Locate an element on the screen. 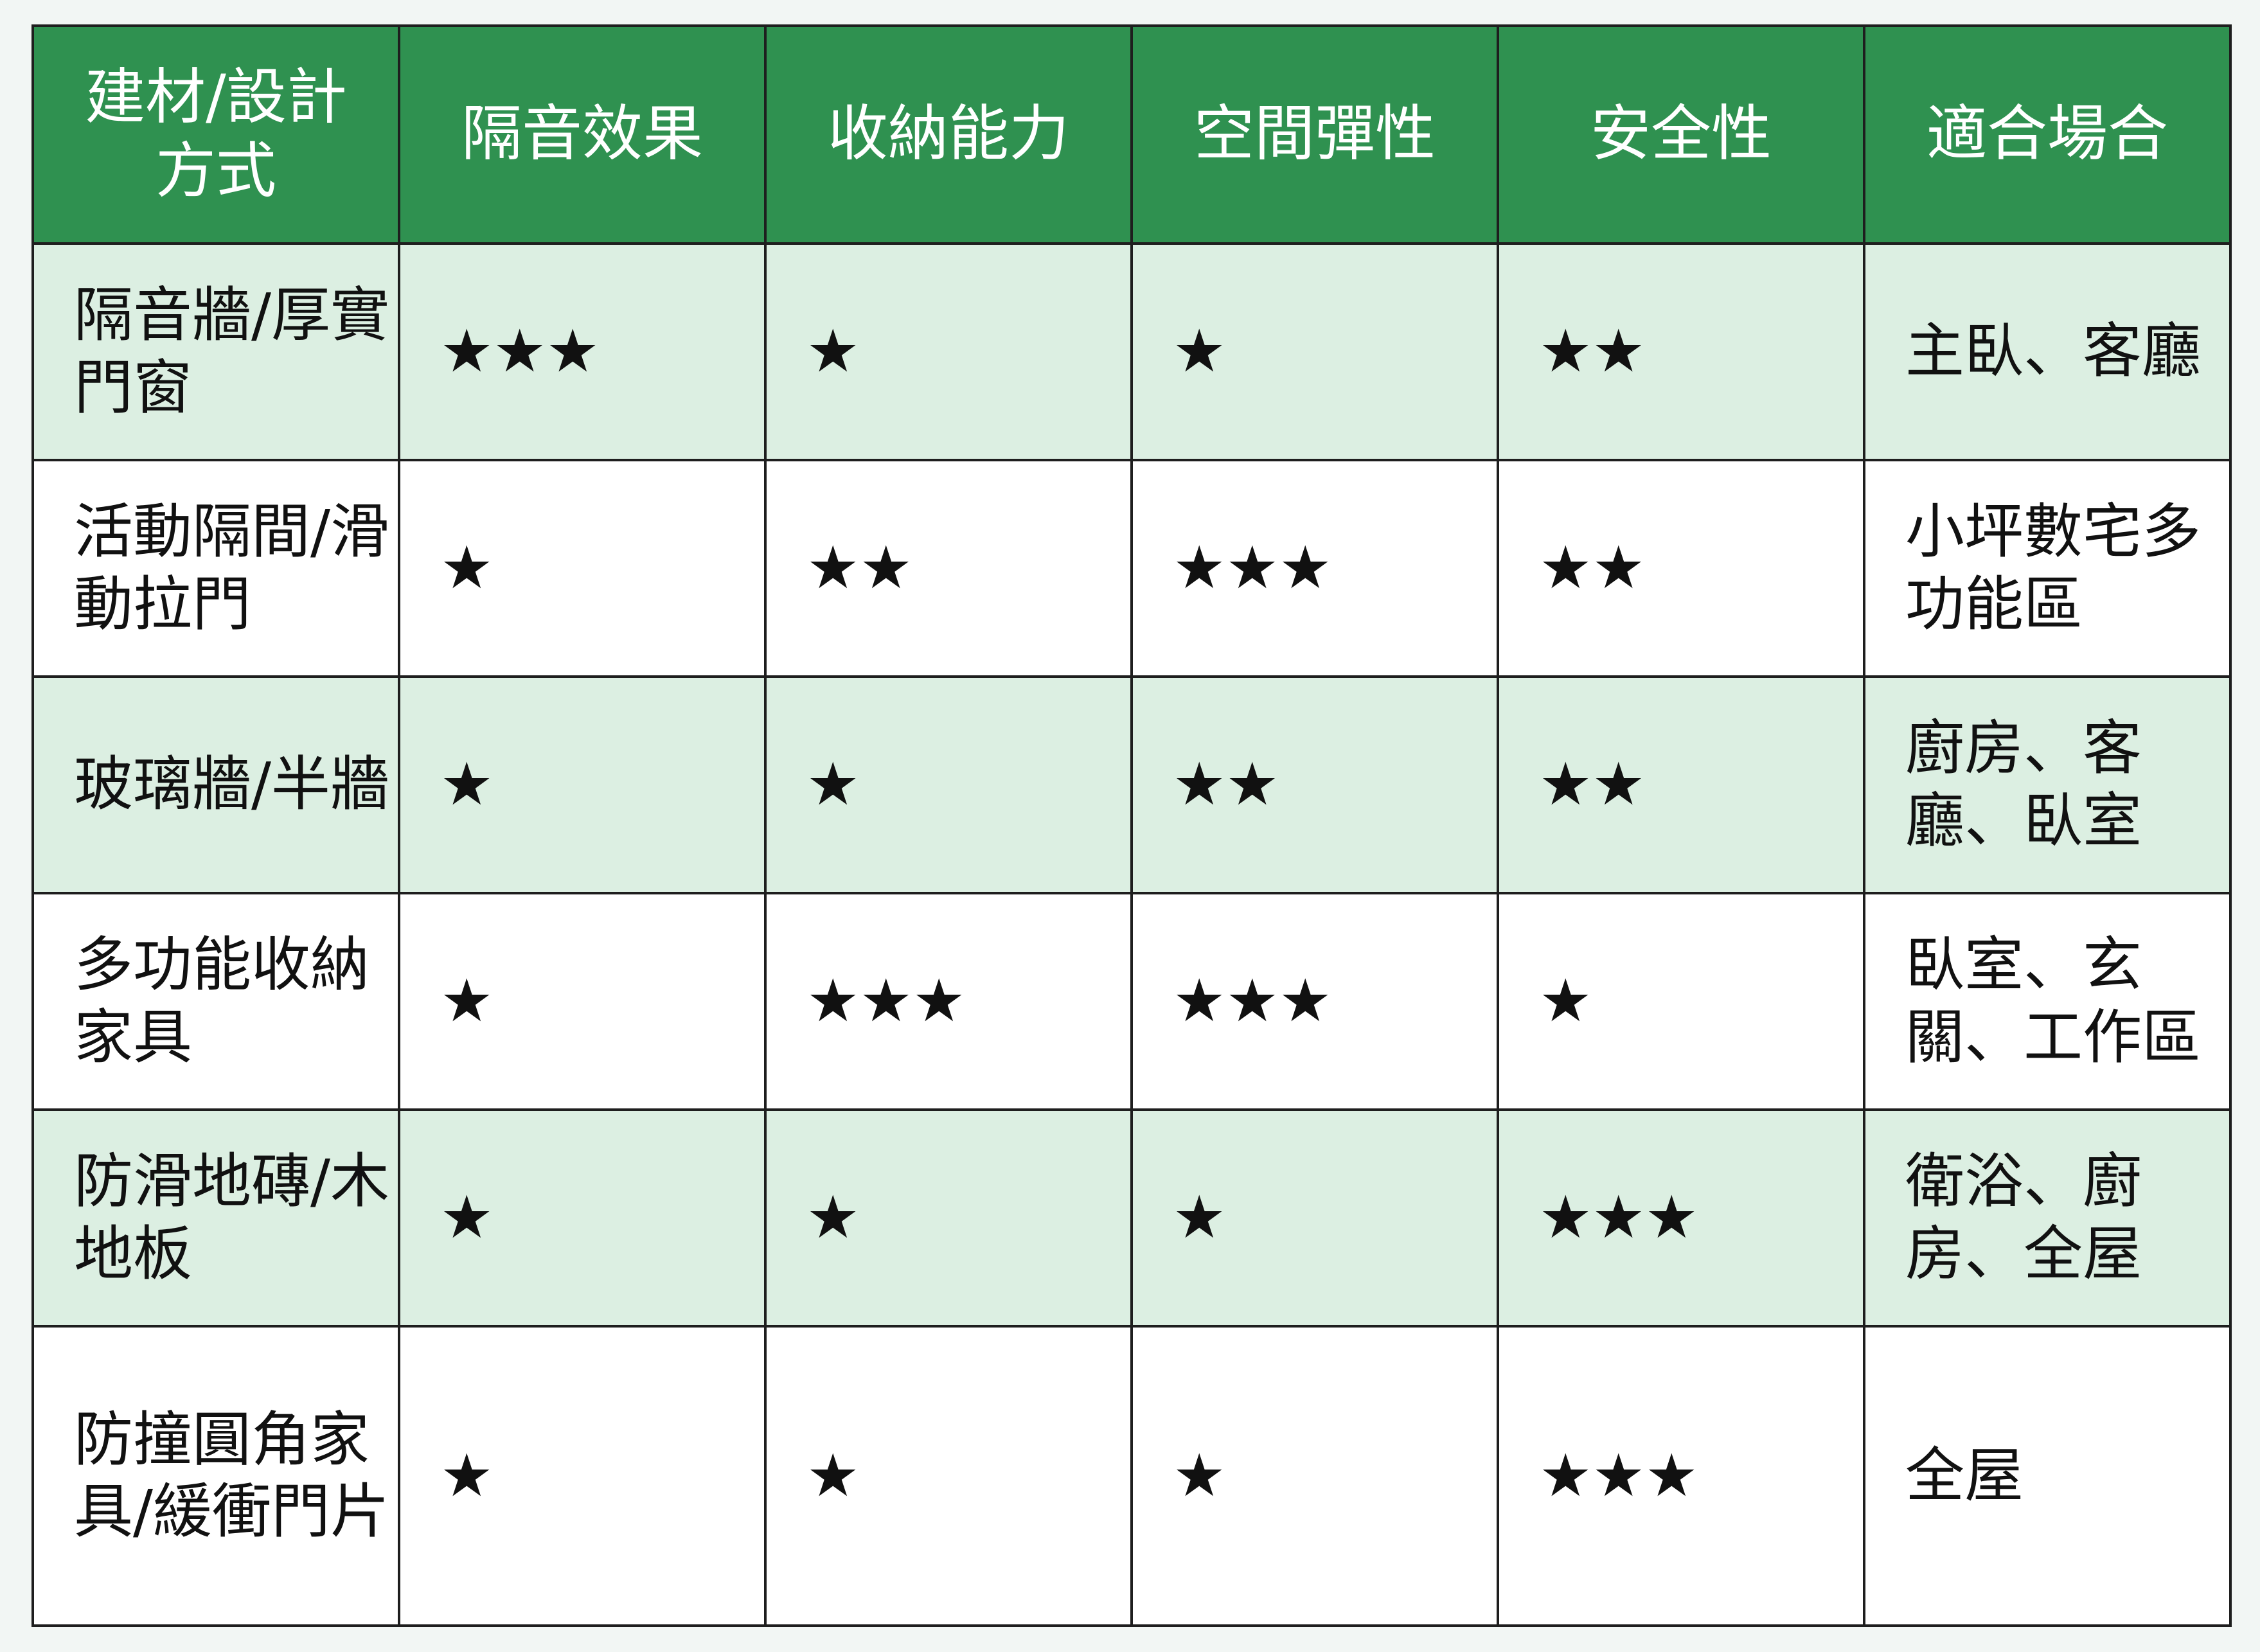 The image size is (2260, 1652). header-cell: 建材/設計方式 is located at coordinates (215, 134).